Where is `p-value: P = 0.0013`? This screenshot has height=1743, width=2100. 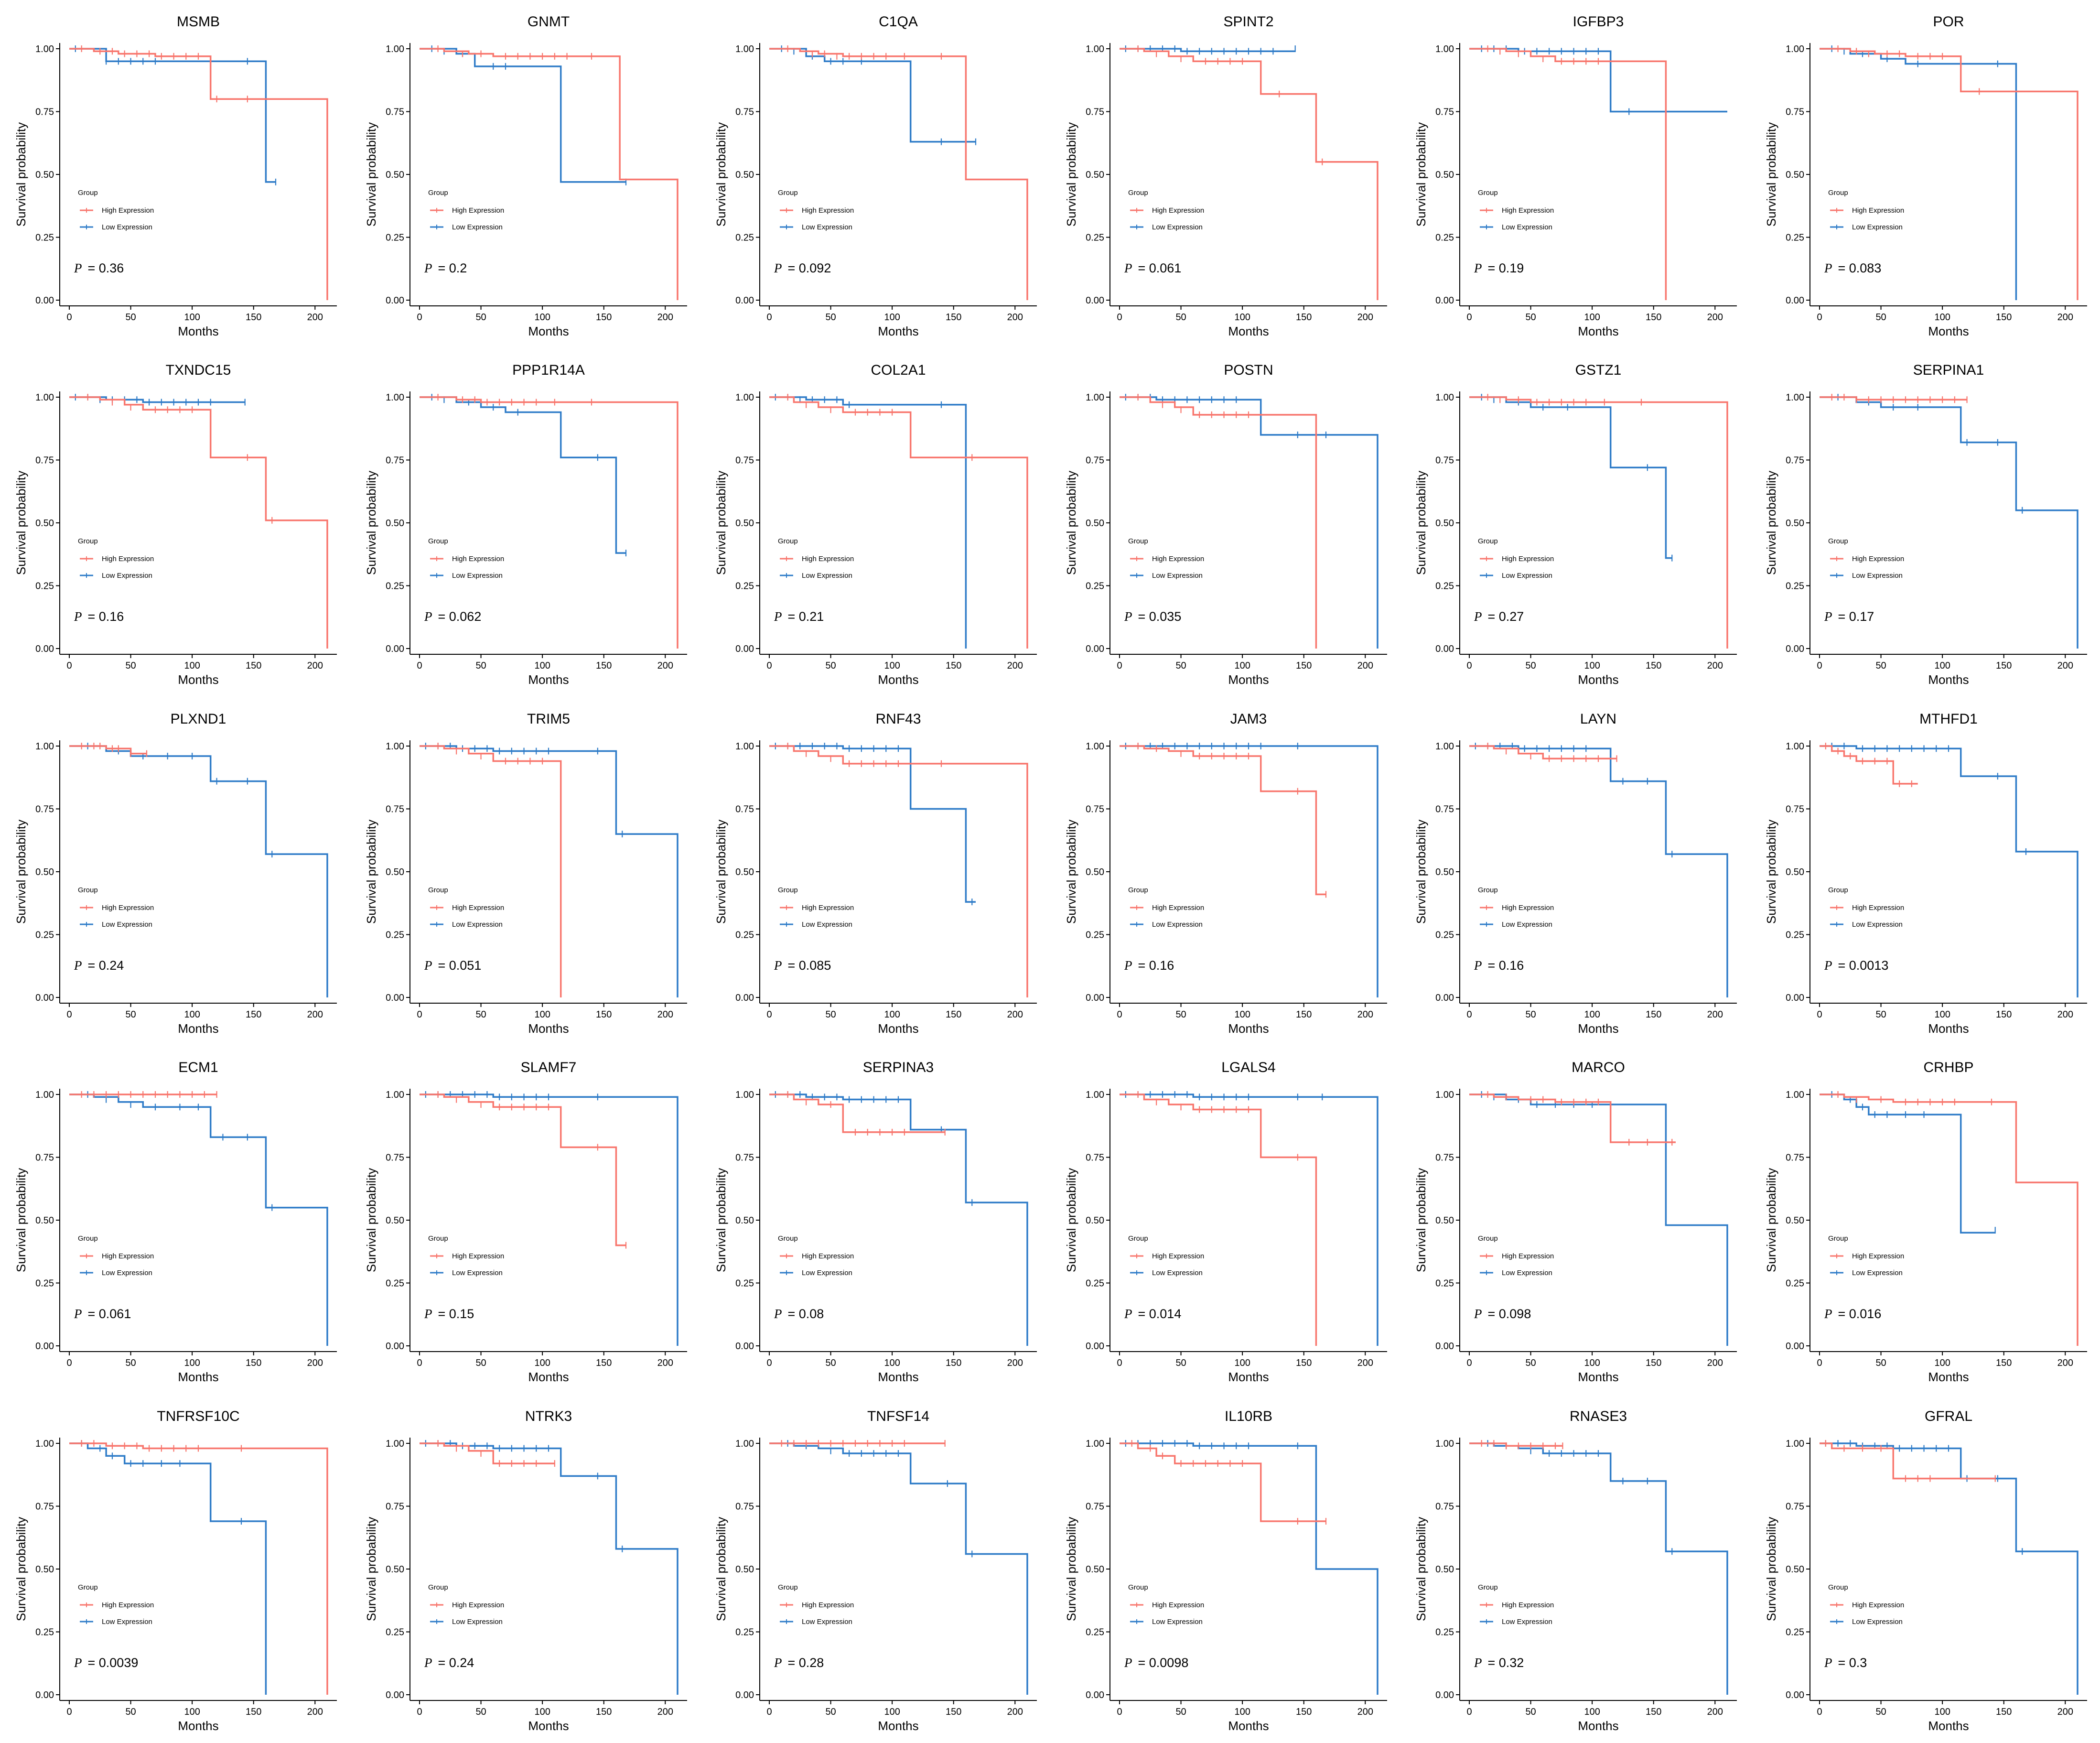
p-value: P = 0.0013 is located at coordinates (1856, 965).